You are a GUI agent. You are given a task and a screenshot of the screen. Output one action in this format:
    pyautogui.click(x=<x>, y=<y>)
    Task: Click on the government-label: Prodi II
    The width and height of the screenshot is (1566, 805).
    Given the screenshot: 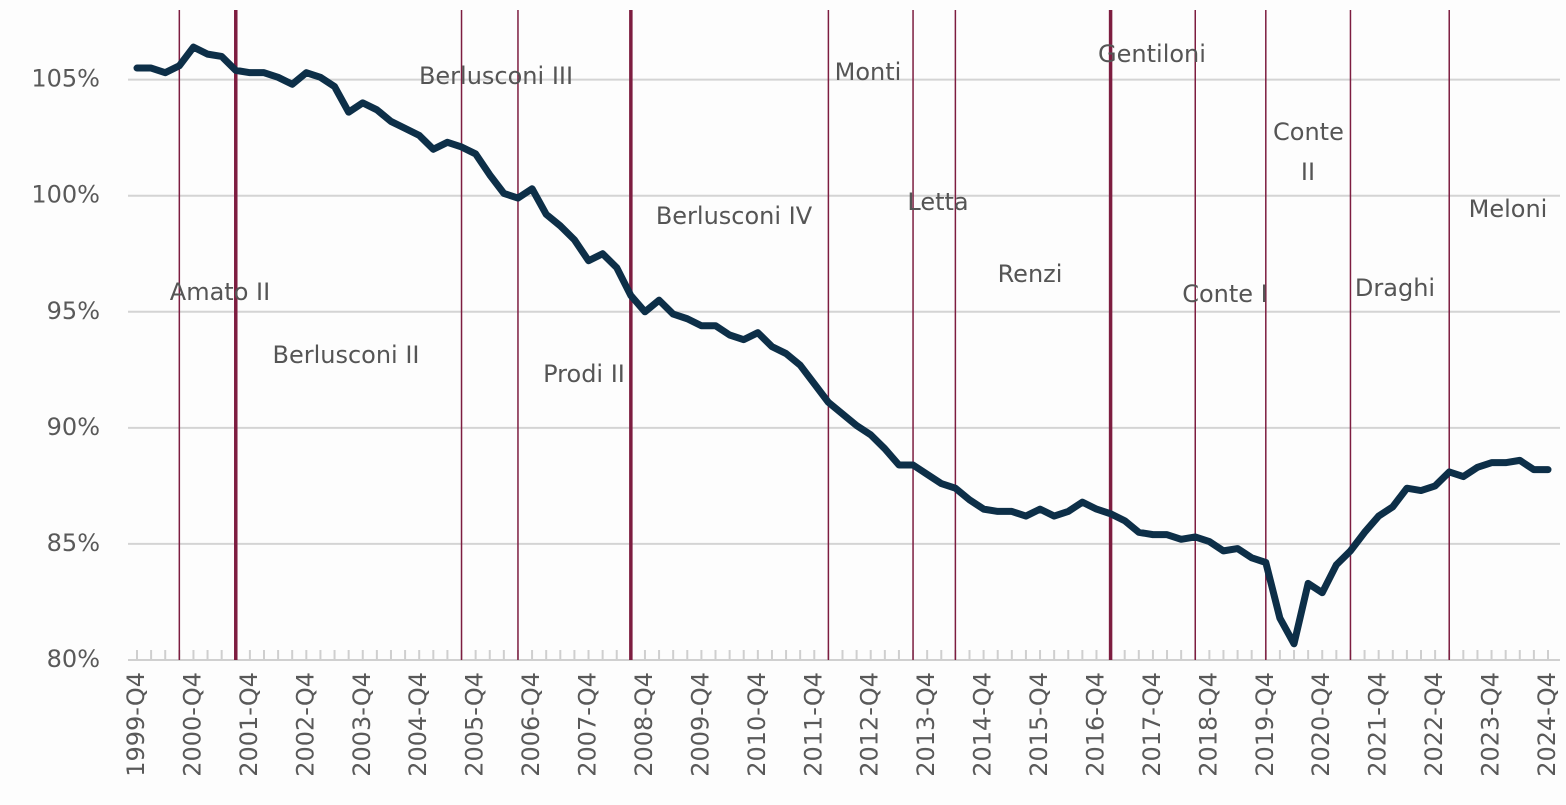 What is the action you would take?
    pyautogui.click(x=584, y=374)
    